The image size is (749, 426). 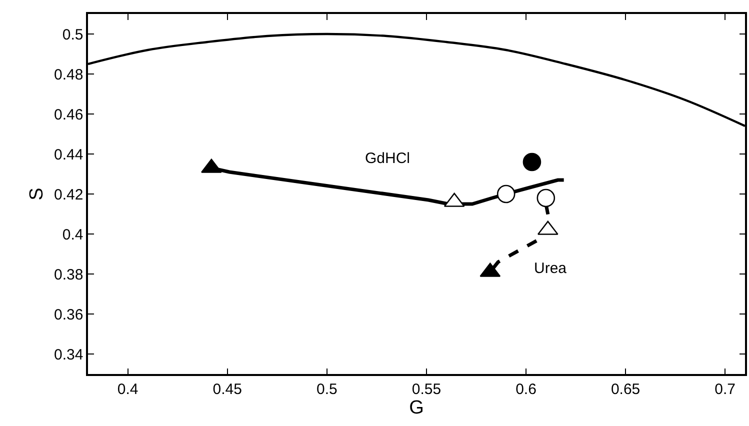 What do you see at coordinates (73, 235) in the screenshot?
I see `y-tick-label: 0.4` at bounding box center [73, 235].